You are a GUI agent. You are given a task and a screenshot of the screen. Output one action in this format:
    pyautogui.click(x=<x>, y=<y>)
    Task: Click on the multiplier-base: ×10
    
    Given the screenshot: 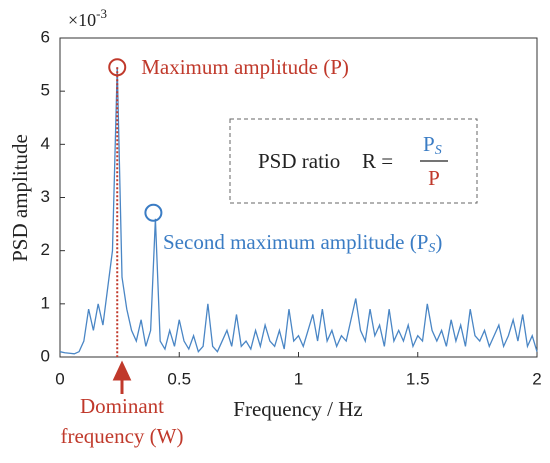 What is the action you would take?
    pyautogui.click(x=82, y=20)
    